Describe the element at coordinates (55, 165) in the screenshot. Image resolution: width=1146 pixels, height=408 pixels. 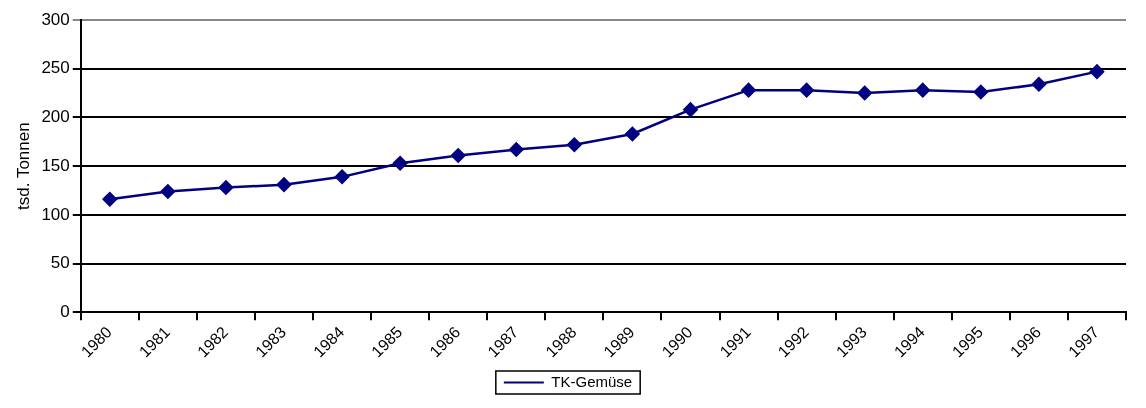
I see `y-tick-label: 150` at that location.